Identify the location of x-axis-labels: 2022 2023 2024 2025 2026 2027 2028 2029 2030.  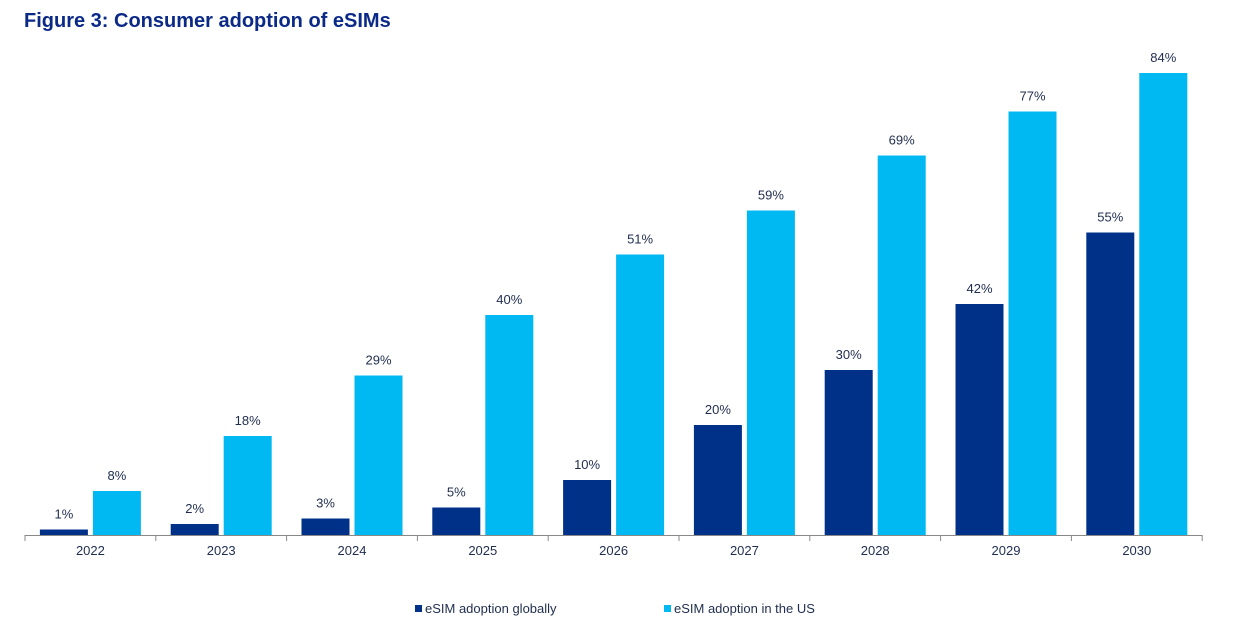
(613, 550).